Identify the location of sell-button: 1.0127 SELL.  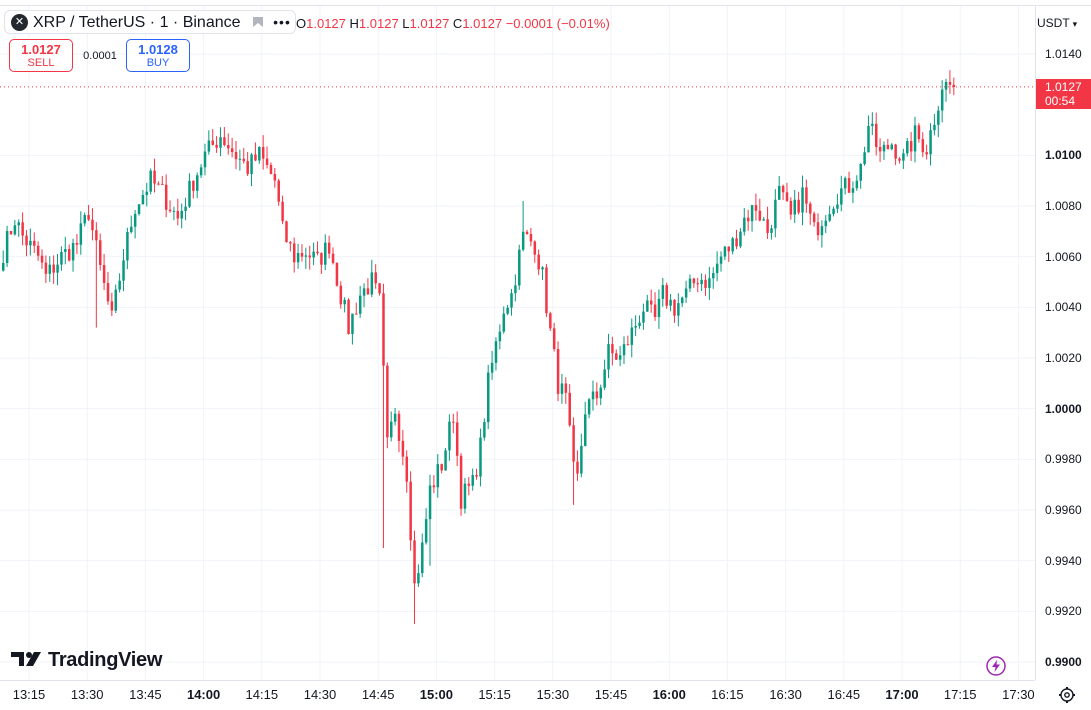
(41, 55).